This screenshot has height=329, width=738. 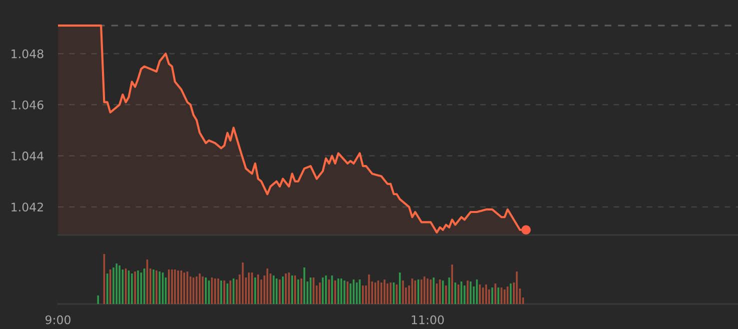 I want to click on y-tick-label: 1.044, so click(x=28, y=156).